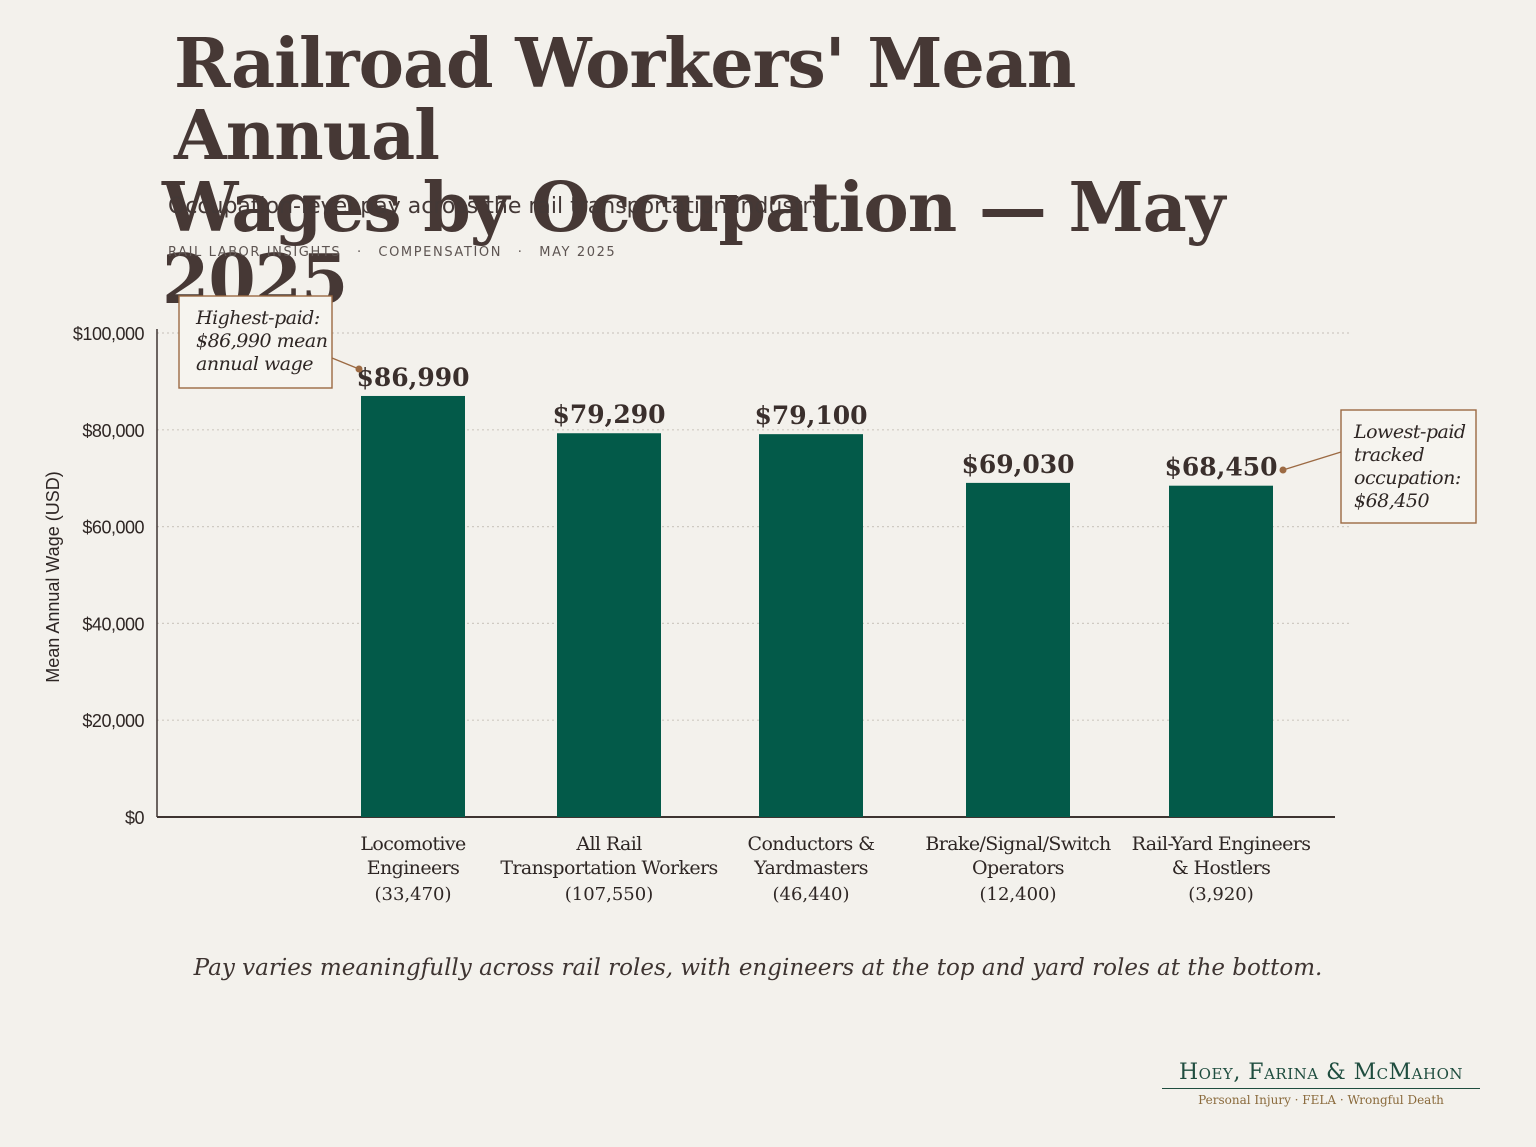 Image resolution: width=1536 pixels, height=1147 pixels. Describe the element at coordinates (1221, 894) in the screenshot. I see `x-tick-count: (3,920)` at that location.